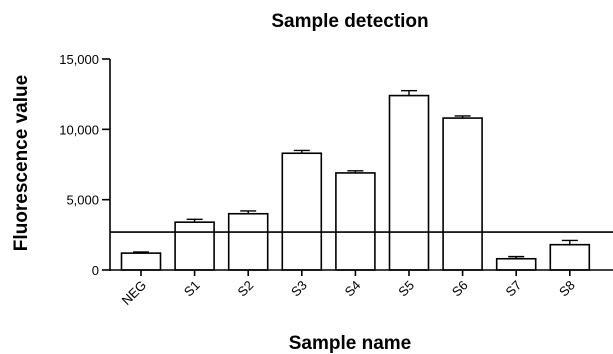 The image size is (613, 354). Describe the element at coordinates (462, 194) in the screenshot. I see `bar-s6` at that location.